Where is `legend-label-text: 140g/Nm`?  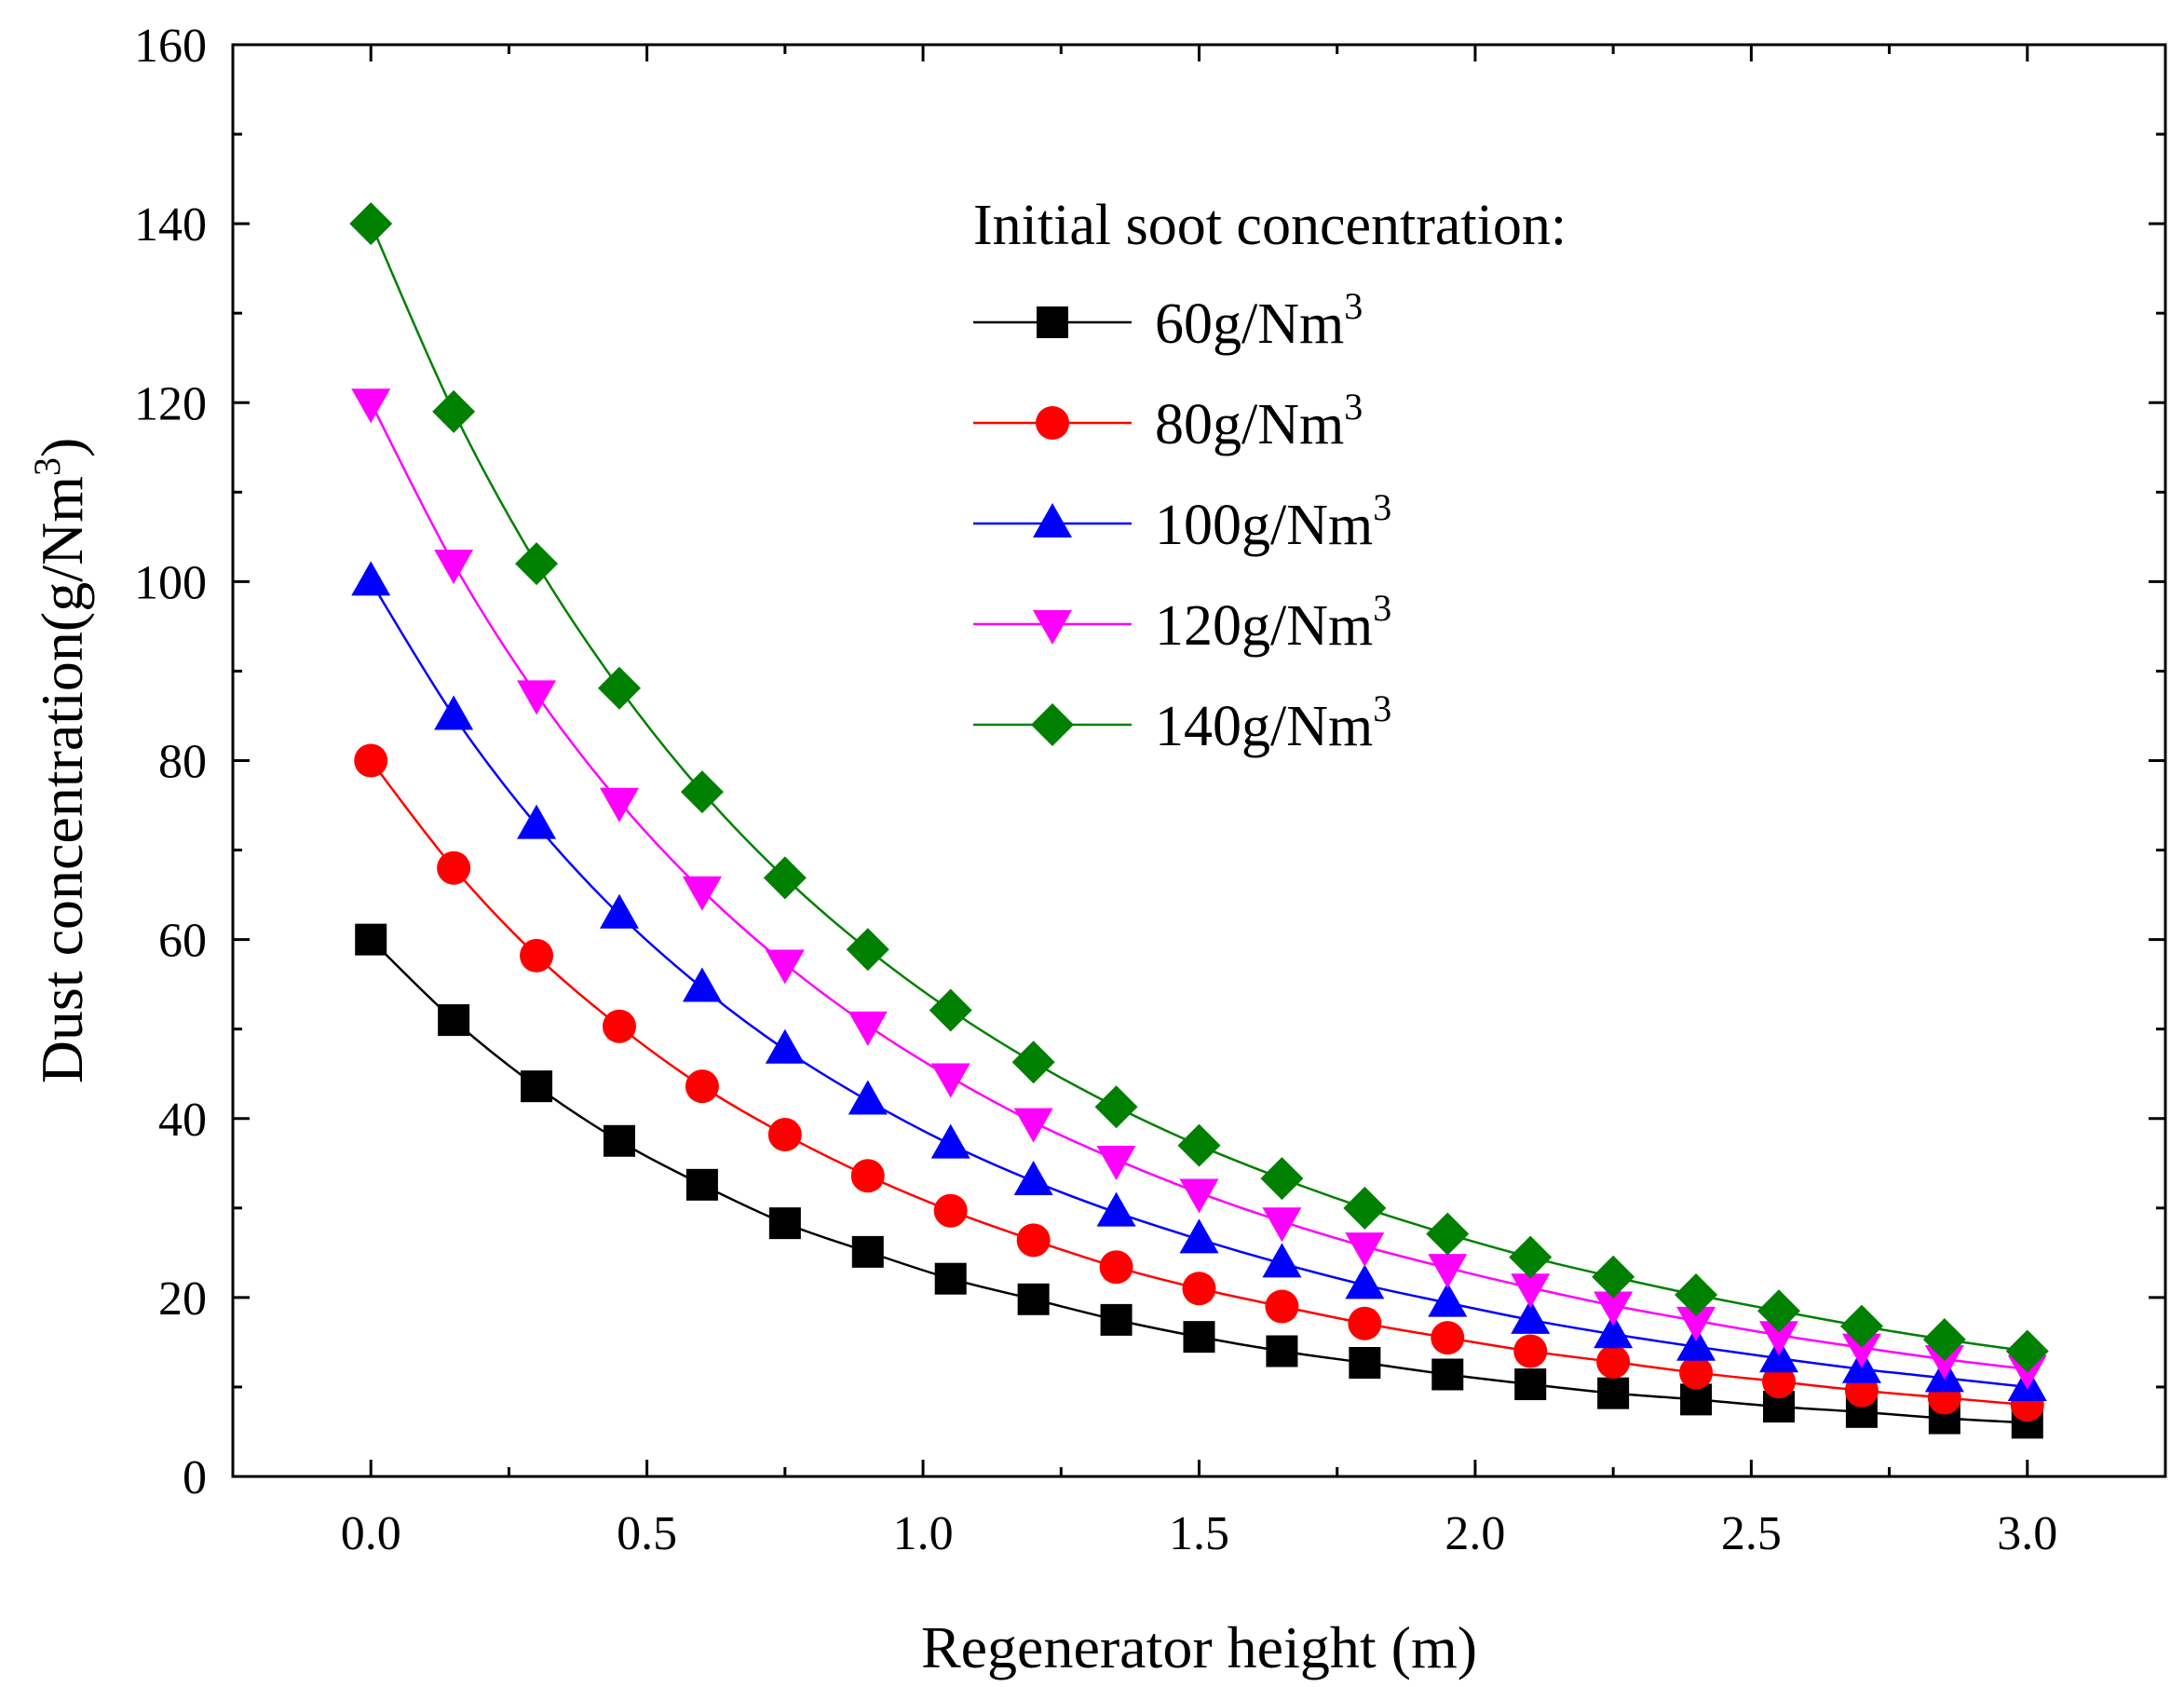
legend-label-text: 140g/Nm is located at coordinates (1264, 726).